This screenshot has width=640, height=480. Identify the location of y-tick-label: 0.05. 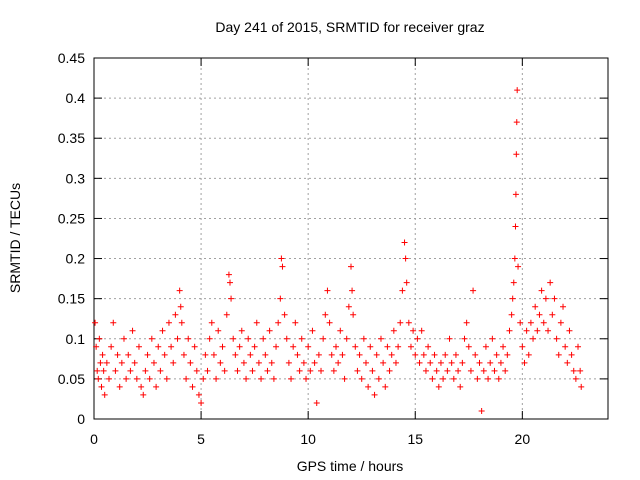
(71, 379).